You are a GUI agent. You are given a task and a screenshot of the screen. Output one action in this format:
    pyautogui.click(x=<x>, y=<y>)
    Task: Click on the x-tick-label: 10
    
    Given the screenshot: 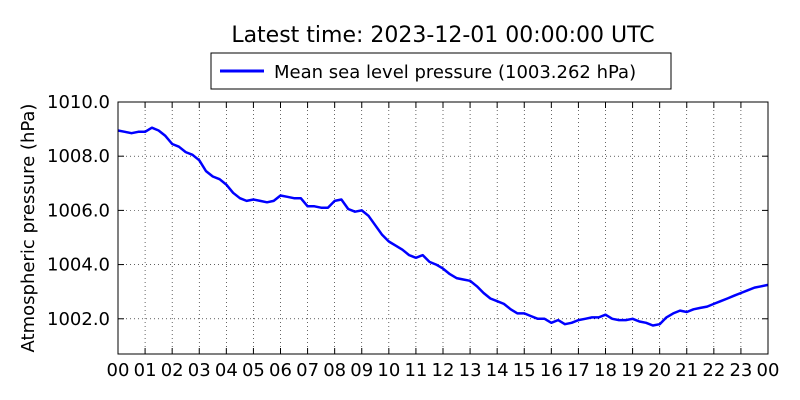 What is the action you would take?
    pyautogui.click(x=388, y=370)
    